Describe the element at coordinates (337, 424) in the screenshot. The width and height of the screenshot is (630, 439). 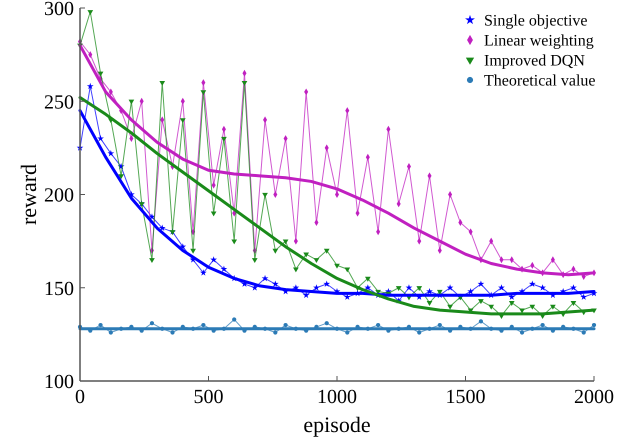
I see `x-axis-title: episode` at that location.